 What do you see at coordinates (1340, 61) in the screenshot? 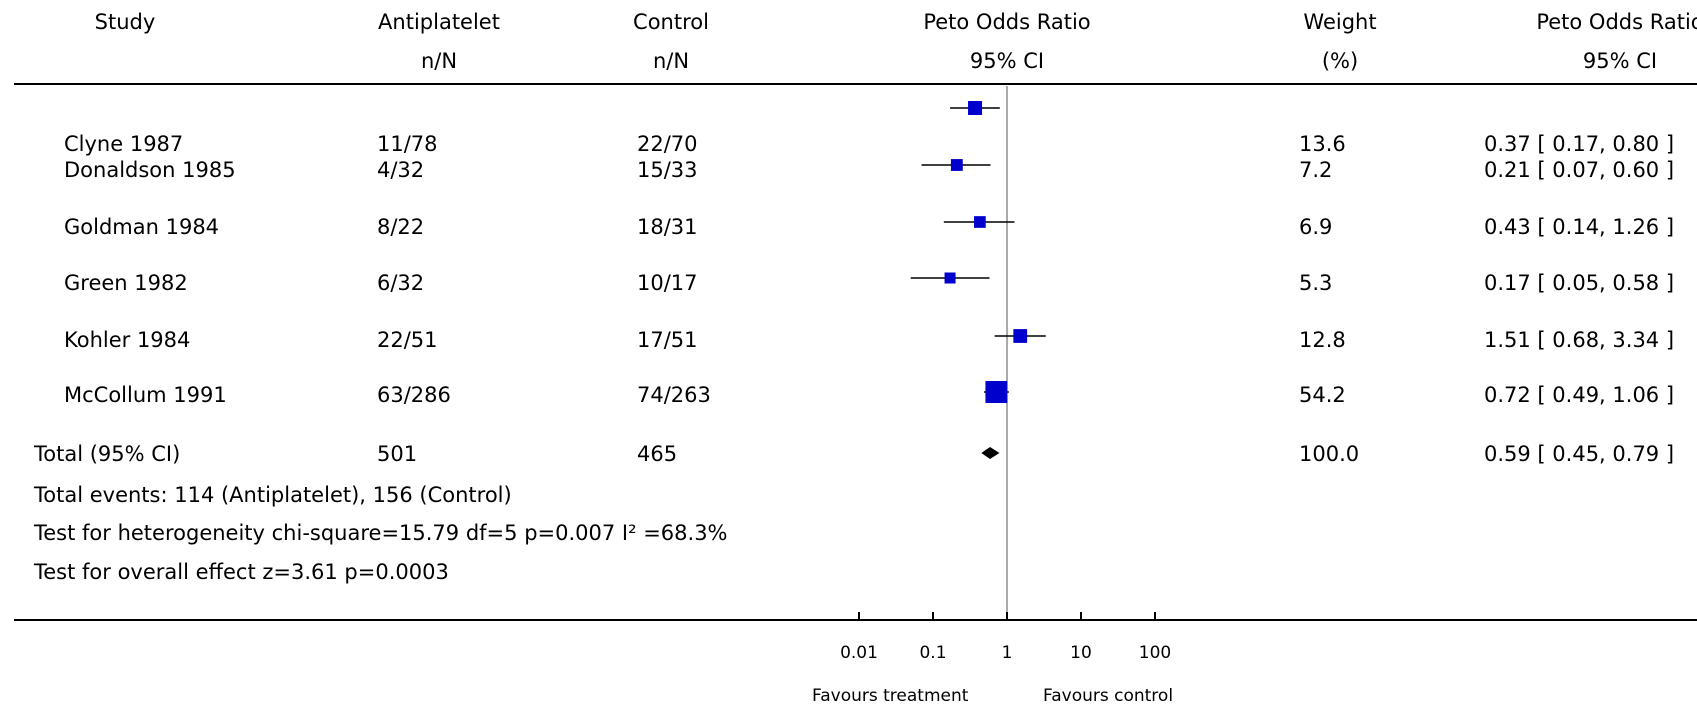
I see `header-weight-sub: (%)` at bounding box center [1340, 61].